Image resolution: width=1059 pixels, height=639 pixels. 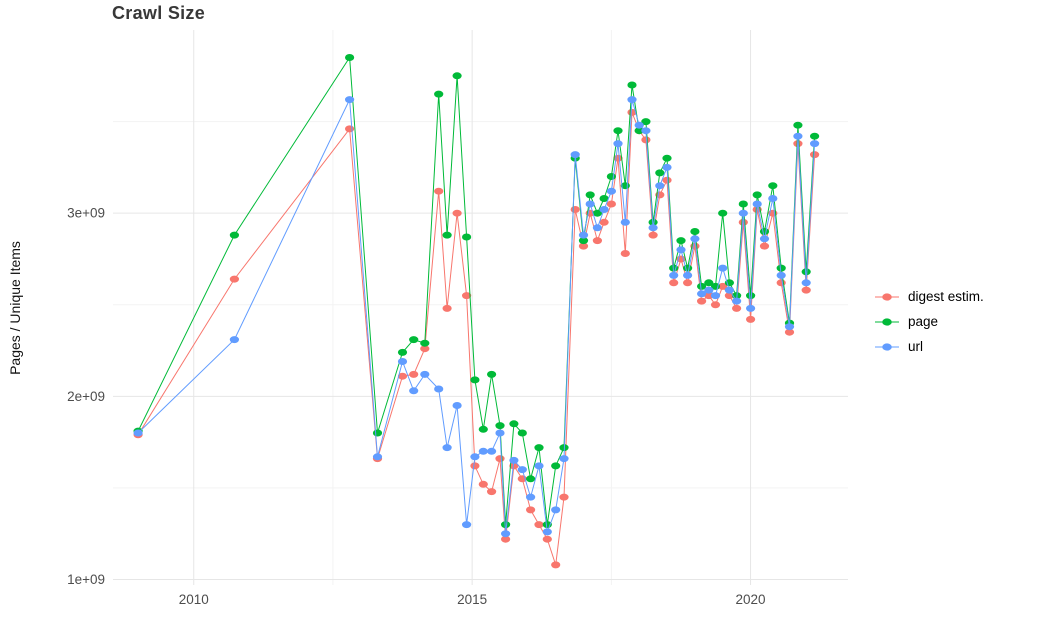 I want to click on legend-label-digest: digest estim., so click(x=946, y=296).